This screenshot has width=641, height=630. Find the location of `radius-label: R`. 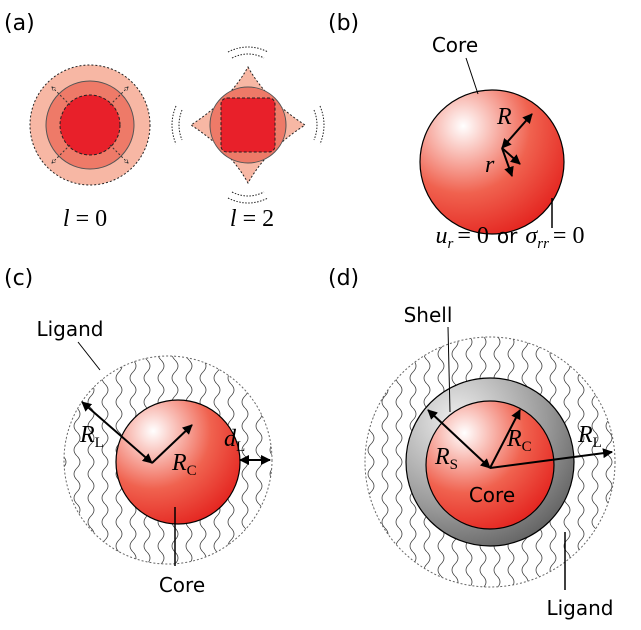

radius-label: R is located at coordinates (504, 117).